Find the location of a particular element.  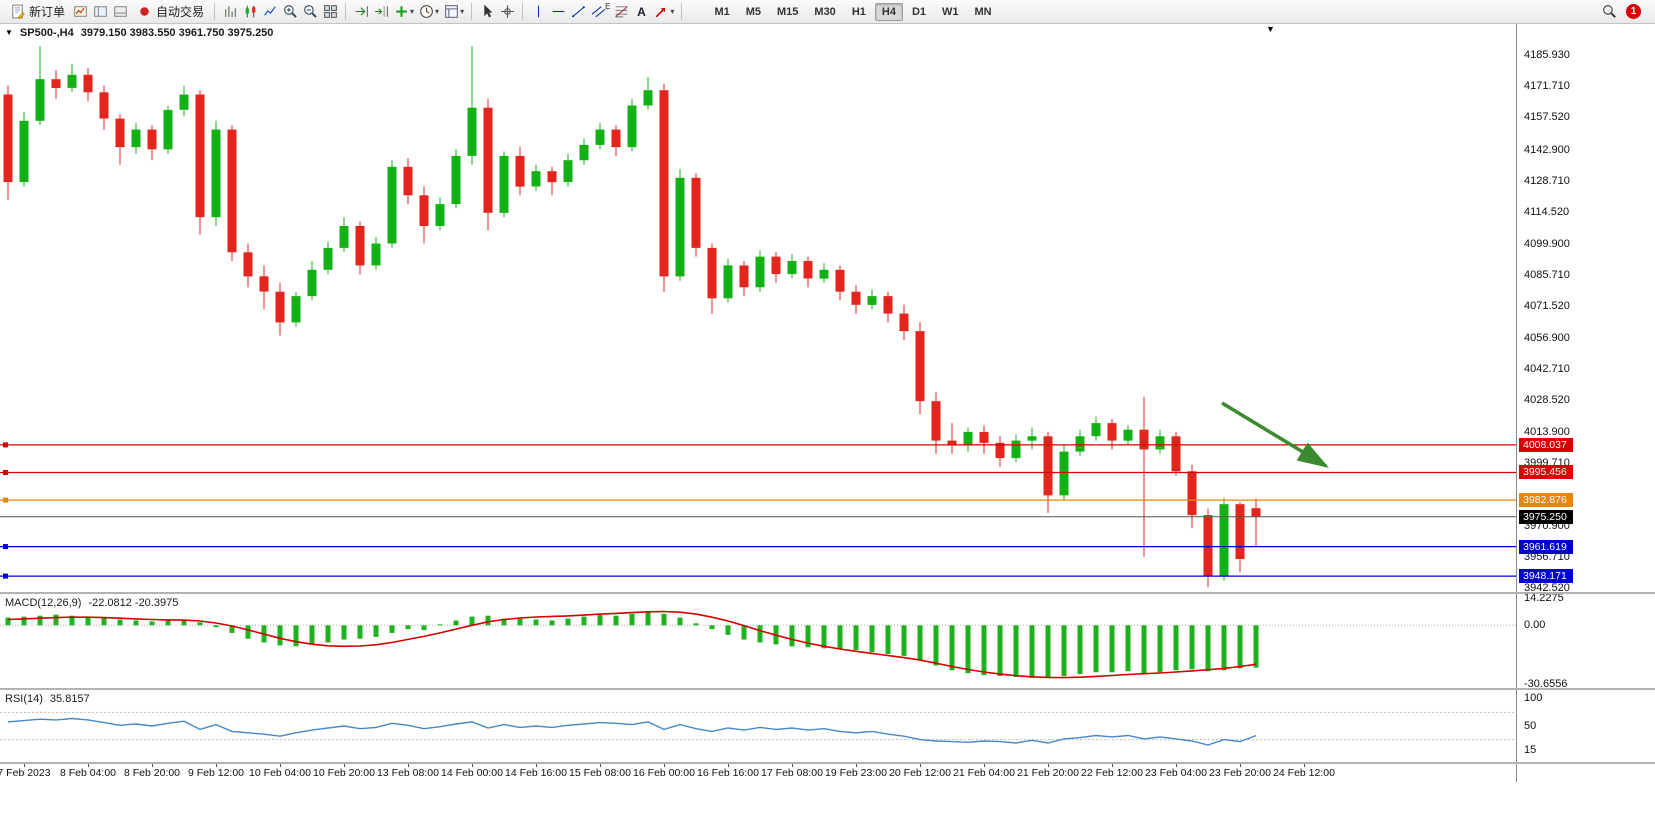

macd-chart-canvas is located at coordinates (758, 641).